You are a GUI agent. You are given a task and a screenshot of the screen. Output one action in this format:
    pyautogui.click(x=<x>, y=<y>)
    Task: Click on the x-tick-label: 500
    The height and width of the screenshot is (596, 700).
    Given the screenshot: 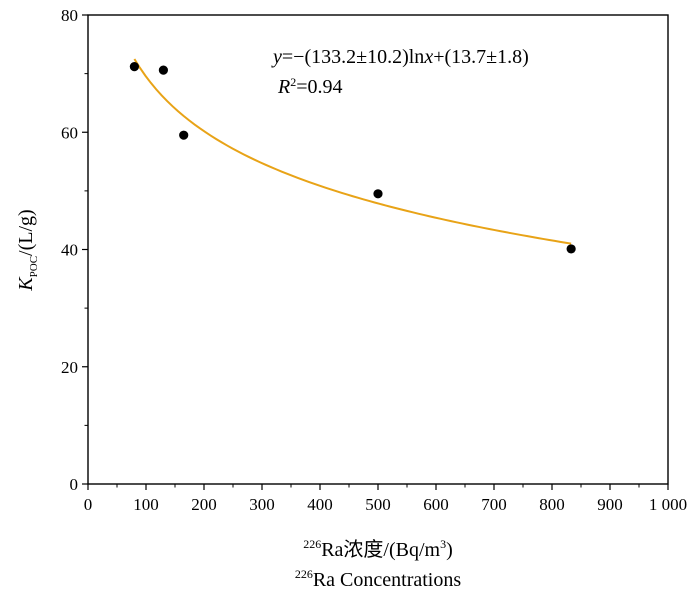 What is the action you would take?
    pyautogui.click(x=378, y=504)
    